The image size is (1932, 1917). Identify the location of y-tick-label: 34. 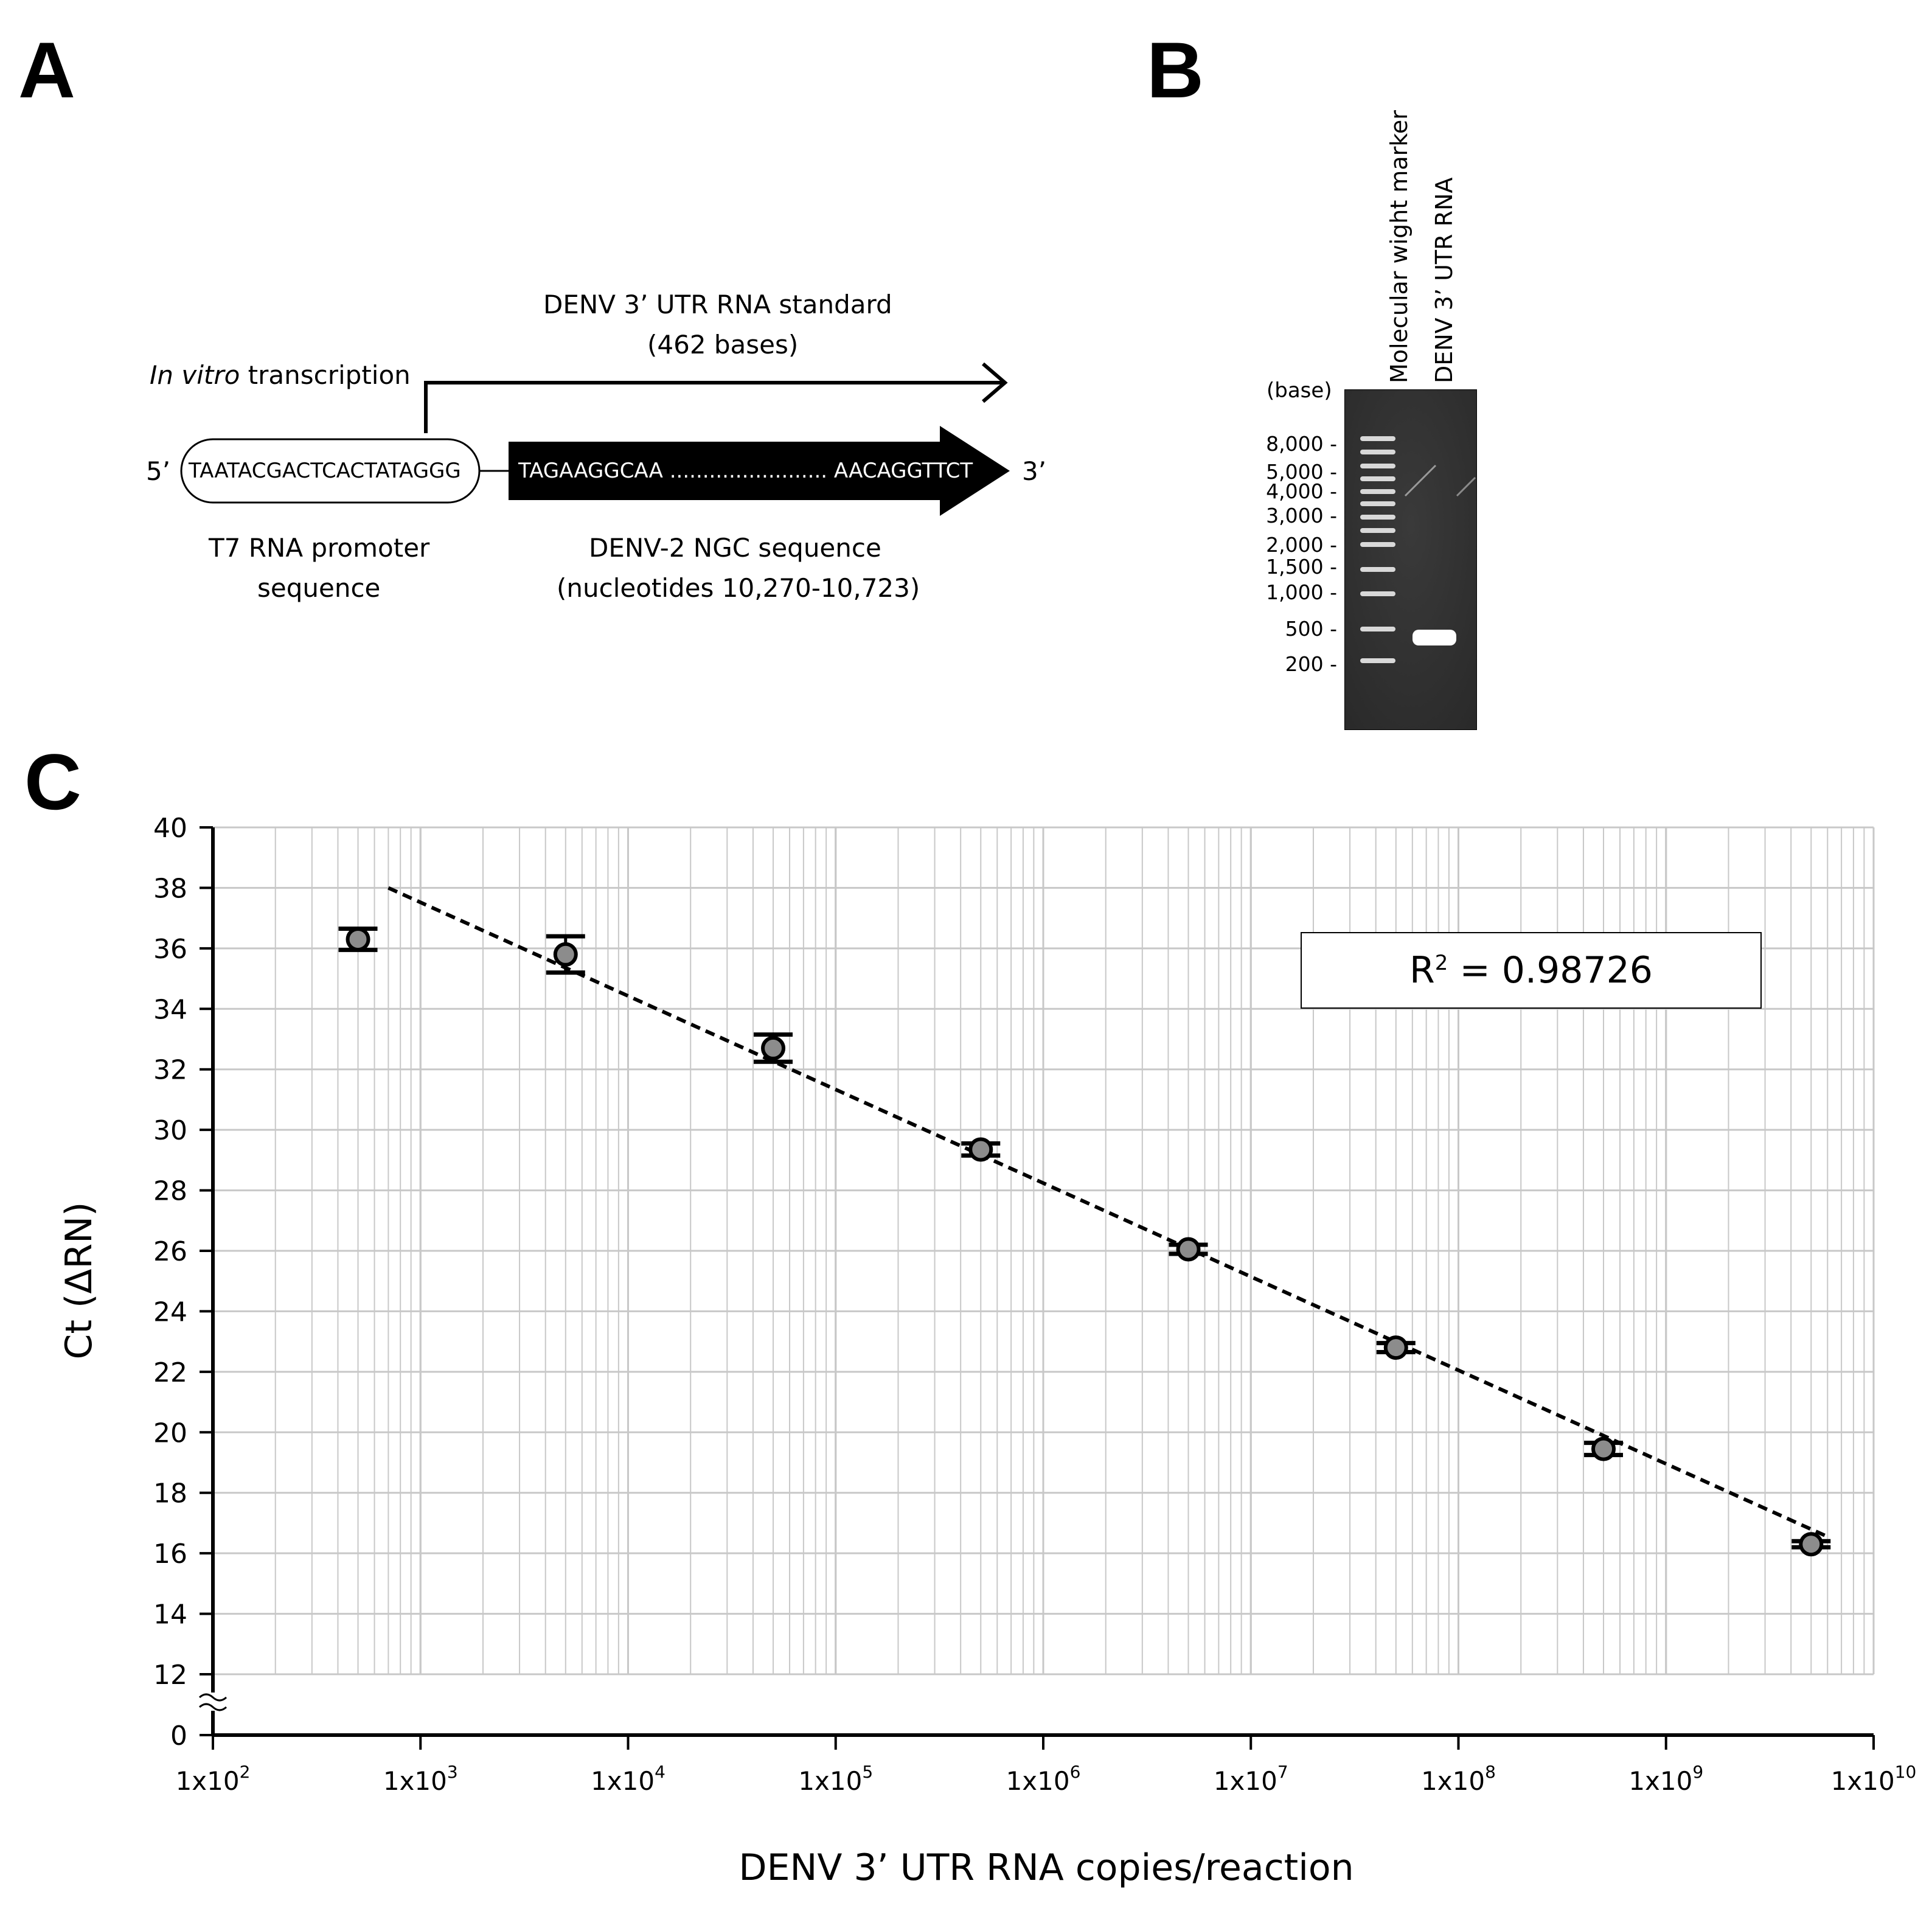
(170, 1009).